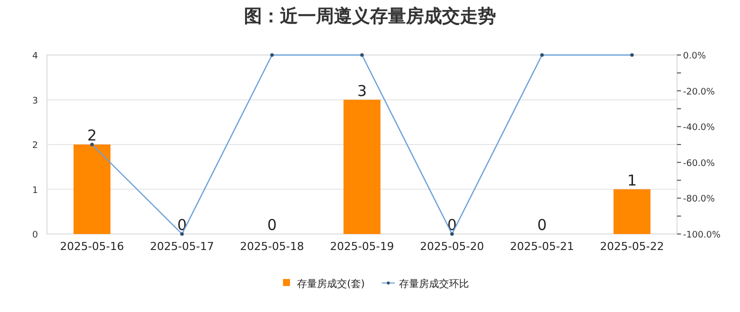 The width and height of the screenshot is (740, 312). What do you see at coordinates (699, 163) in the screenshot?
I see `y2-tick-label: -60.0%` at bounding box center [699, 163].